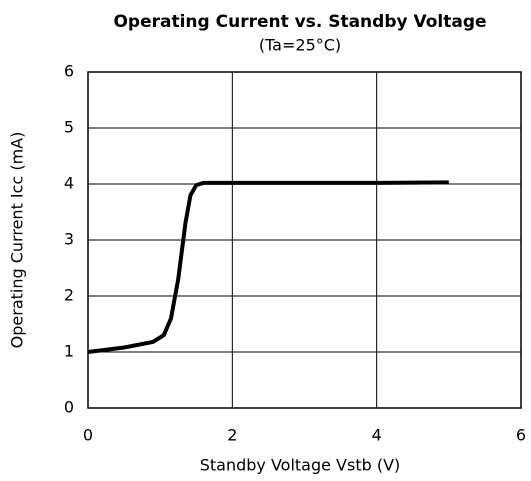 This screenshot has height=481, width=531. Describe the element at coordinates (521, 435) in the screenshot. I see `x-tick-label: 6` at that location.